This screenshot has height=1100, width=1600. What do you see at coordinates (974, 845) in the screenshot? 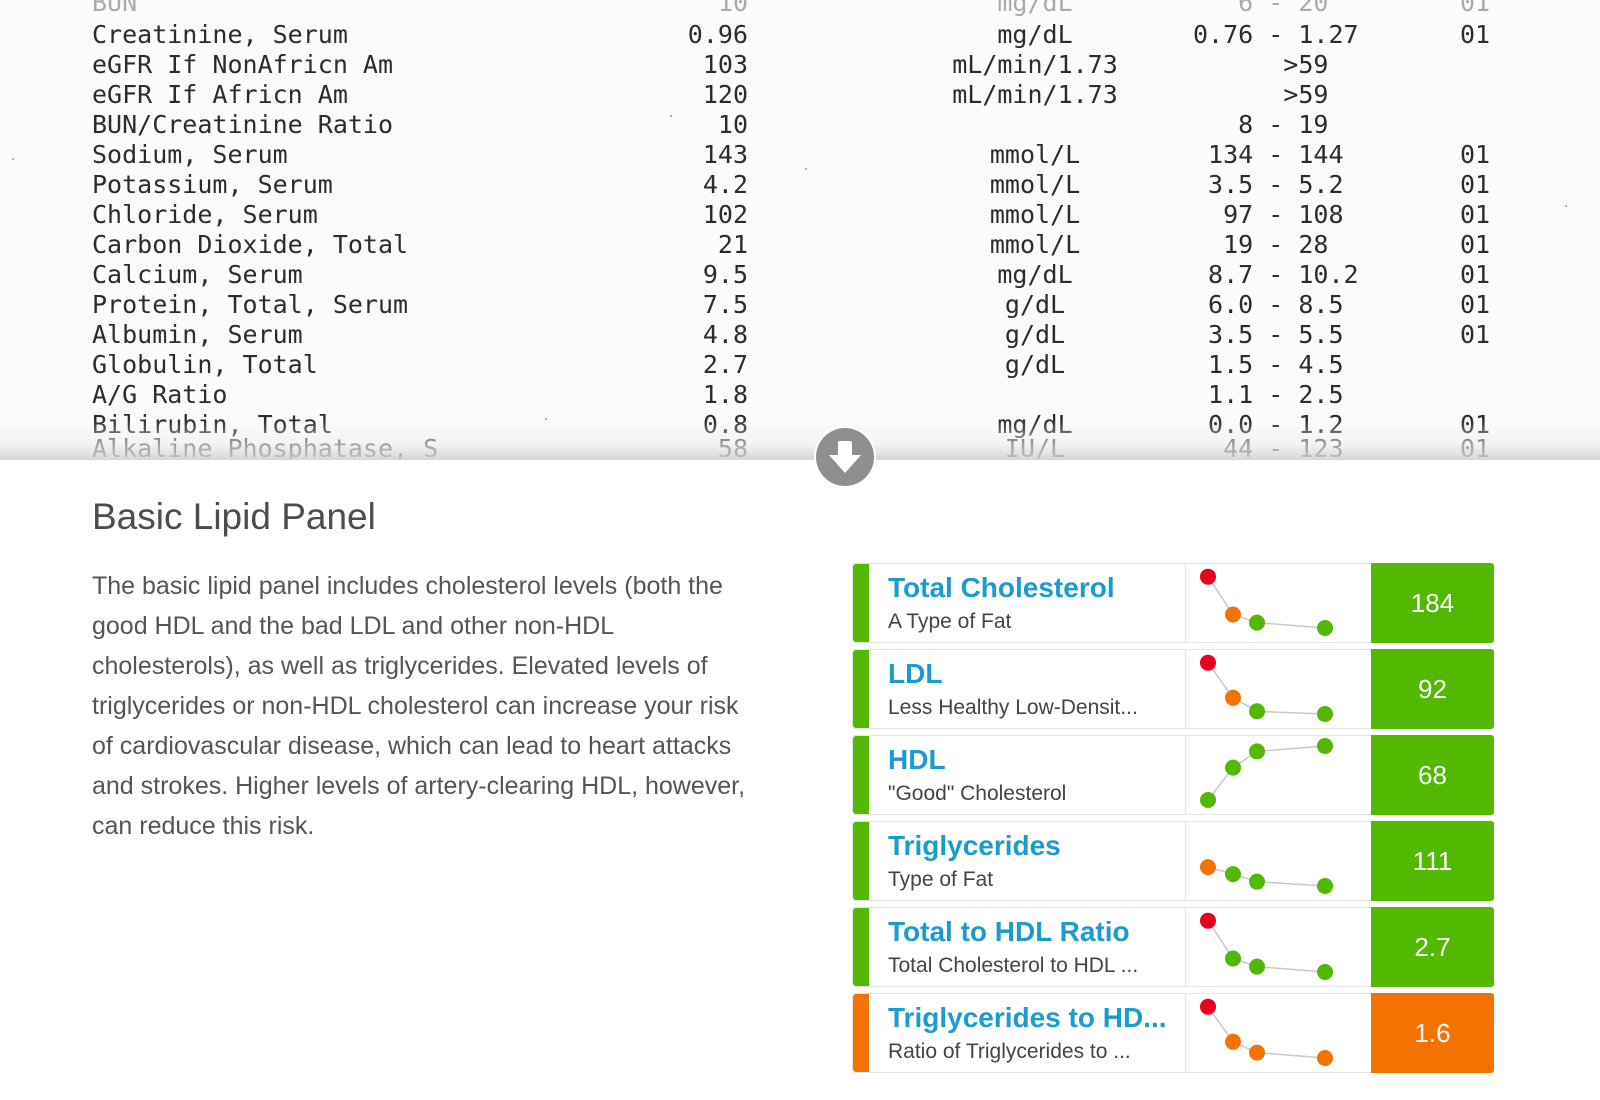
I see `lipid-name-link: Triglycerides` at bounding box center [974, 845].